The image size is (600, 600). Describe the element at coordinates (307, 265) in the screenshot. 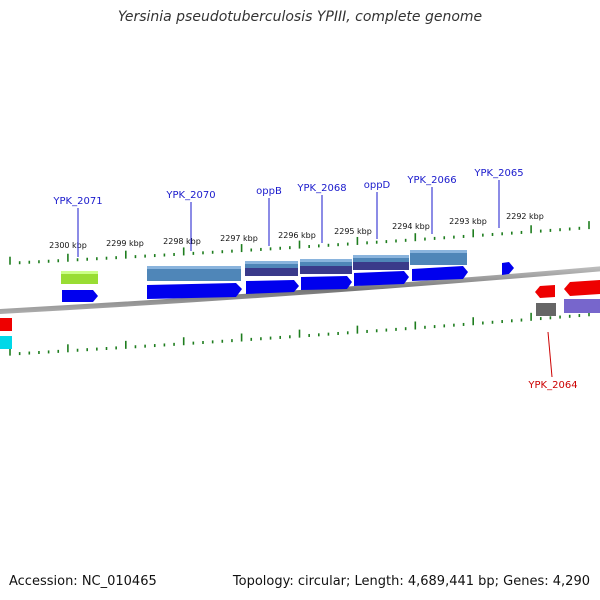

I see `feature-opp-operon` at that location.